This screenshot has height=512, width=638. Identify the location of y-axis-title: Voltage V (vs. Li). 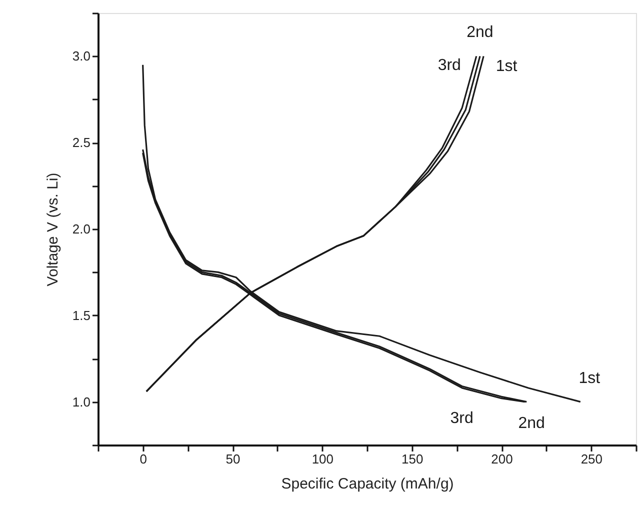
(53, 229).